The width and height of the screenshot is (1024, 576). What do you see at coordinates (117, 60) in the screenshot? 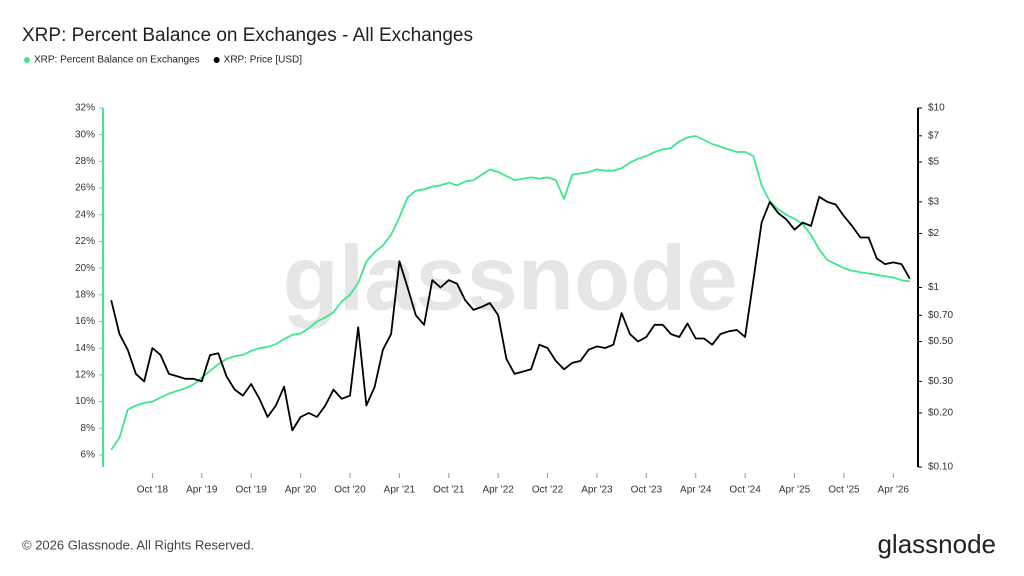
I see `legend-label: XRP: Percent Balance on Exchanges` at bounding box center [117, 60].